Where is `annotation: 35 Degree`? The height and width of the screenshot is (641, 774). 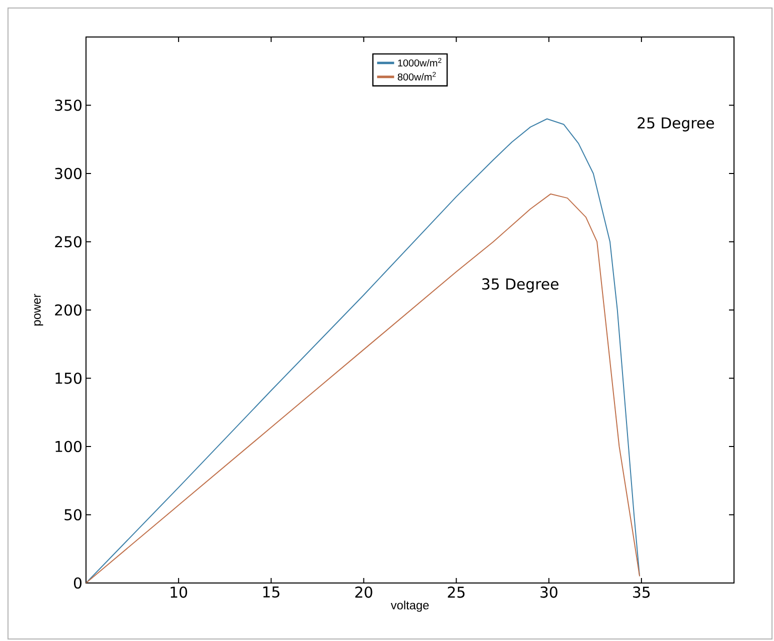 annotation: 35 Degree is located at coordinates (520, 285).